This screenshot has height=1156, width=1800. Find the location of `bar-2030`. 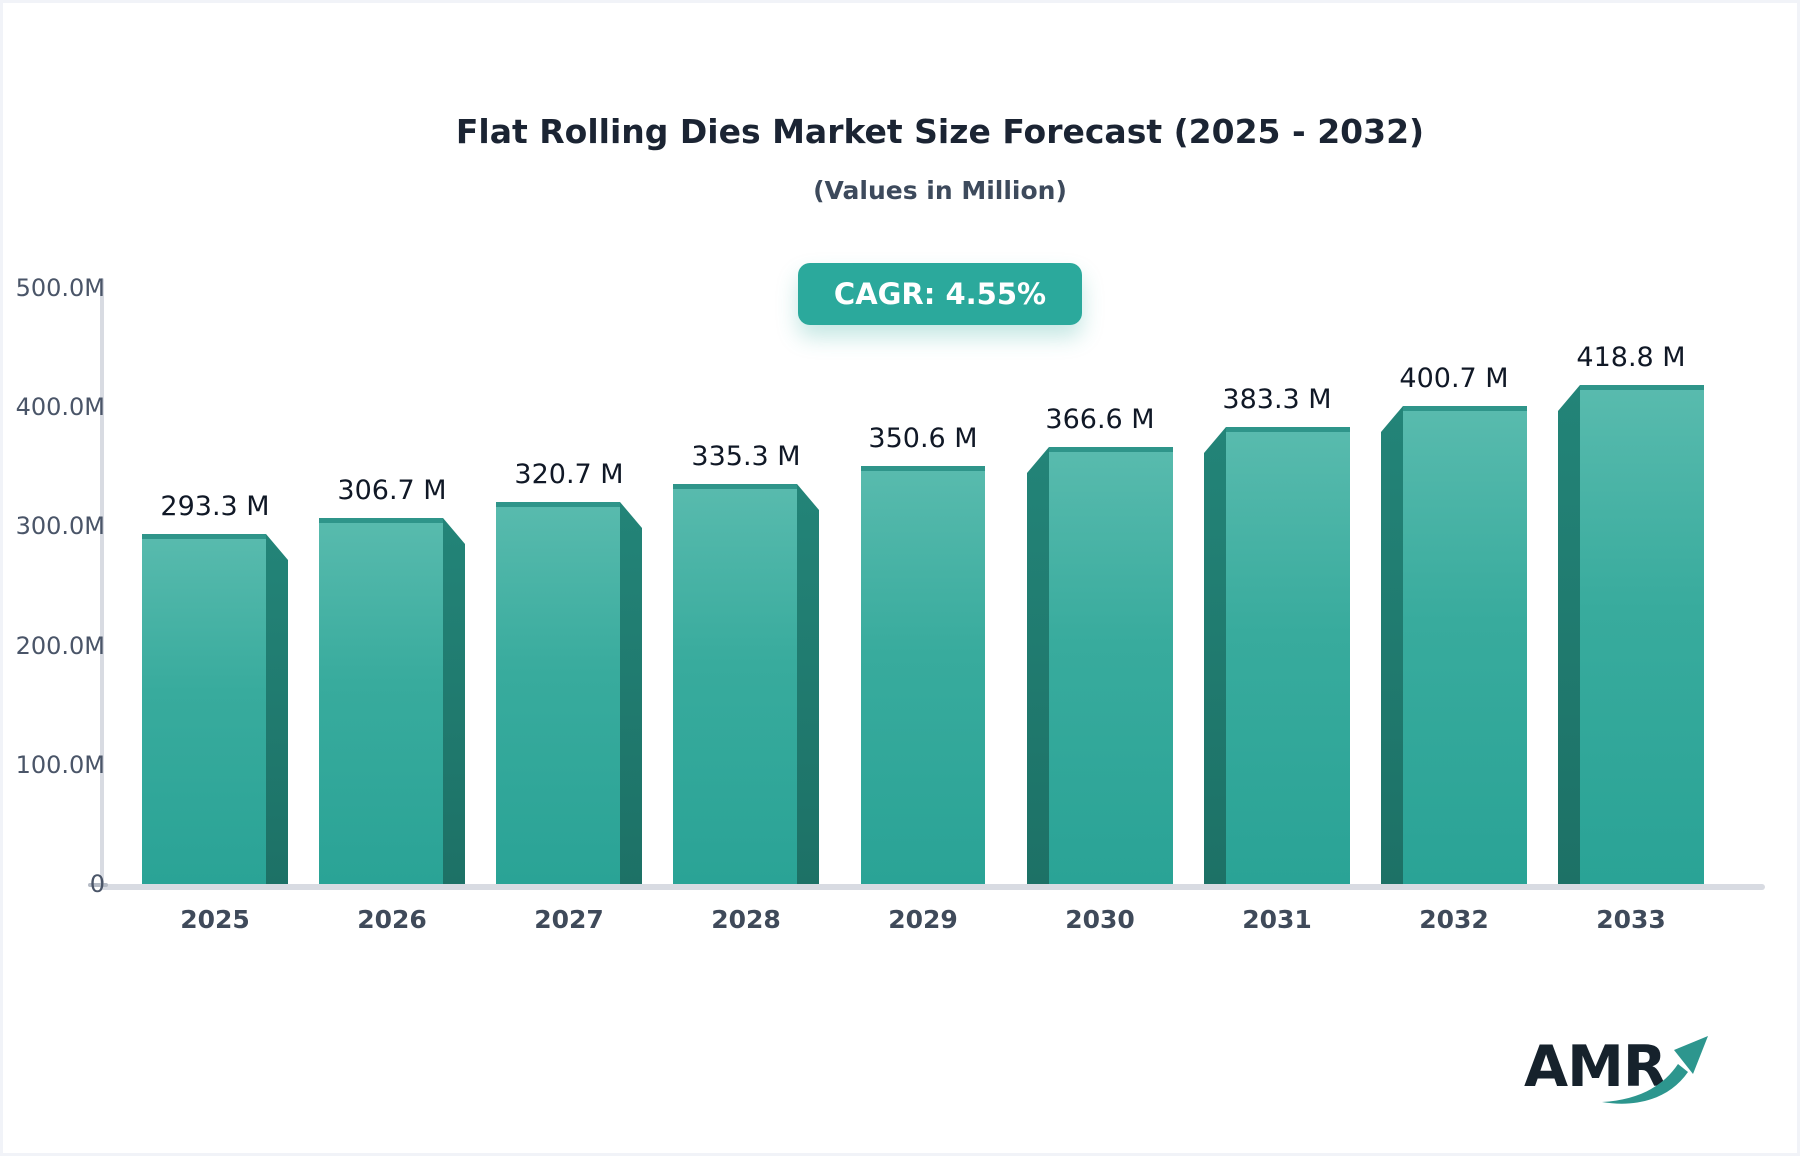

bar-2030 is located at coordinates (1111, 665).